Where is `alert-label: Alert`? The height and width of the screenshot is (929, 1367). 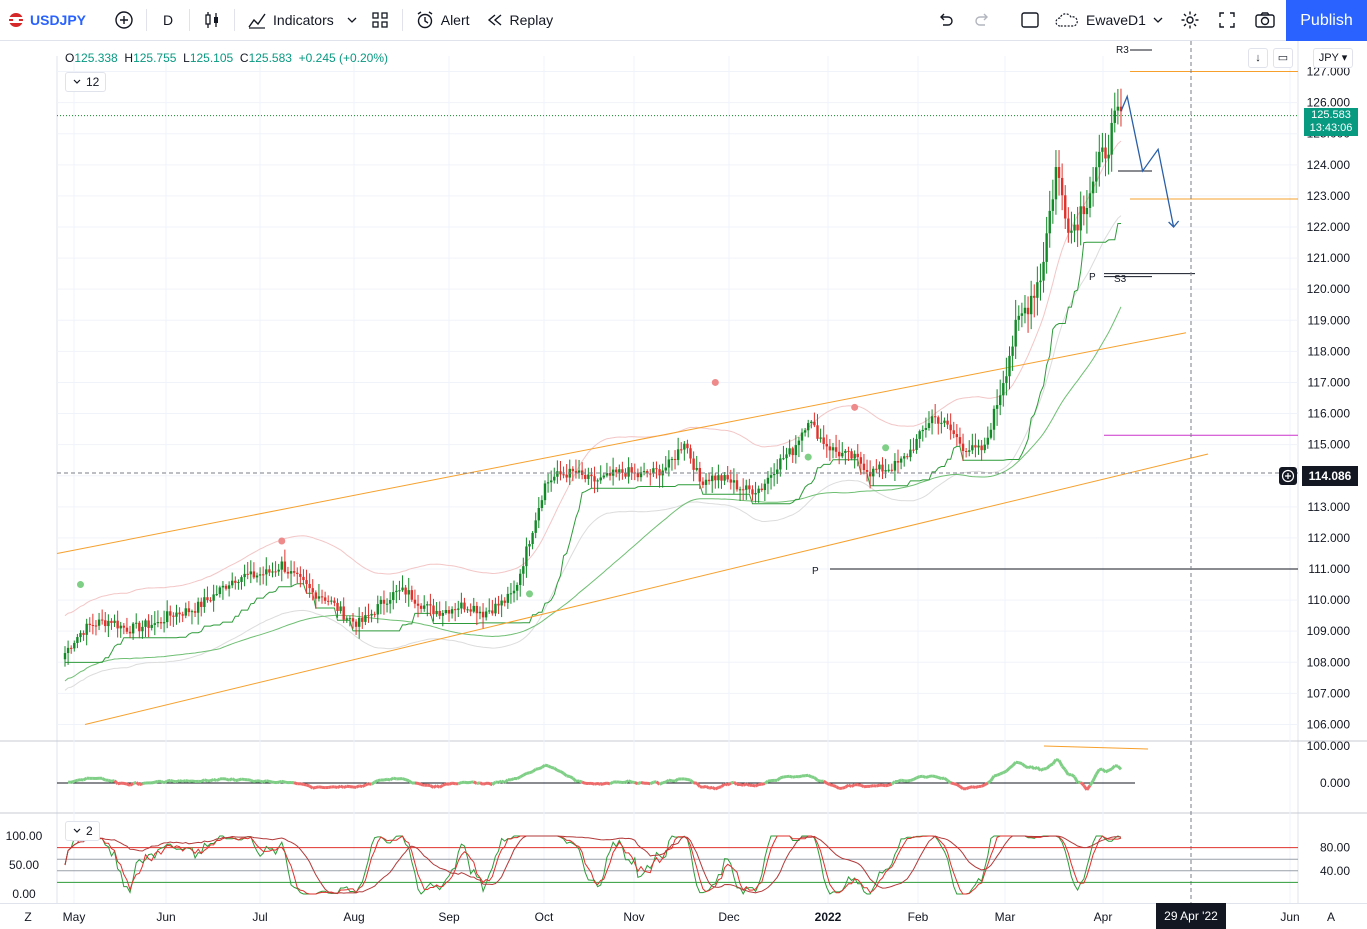 alert-label: Alert is located at coordinates (455, 20).